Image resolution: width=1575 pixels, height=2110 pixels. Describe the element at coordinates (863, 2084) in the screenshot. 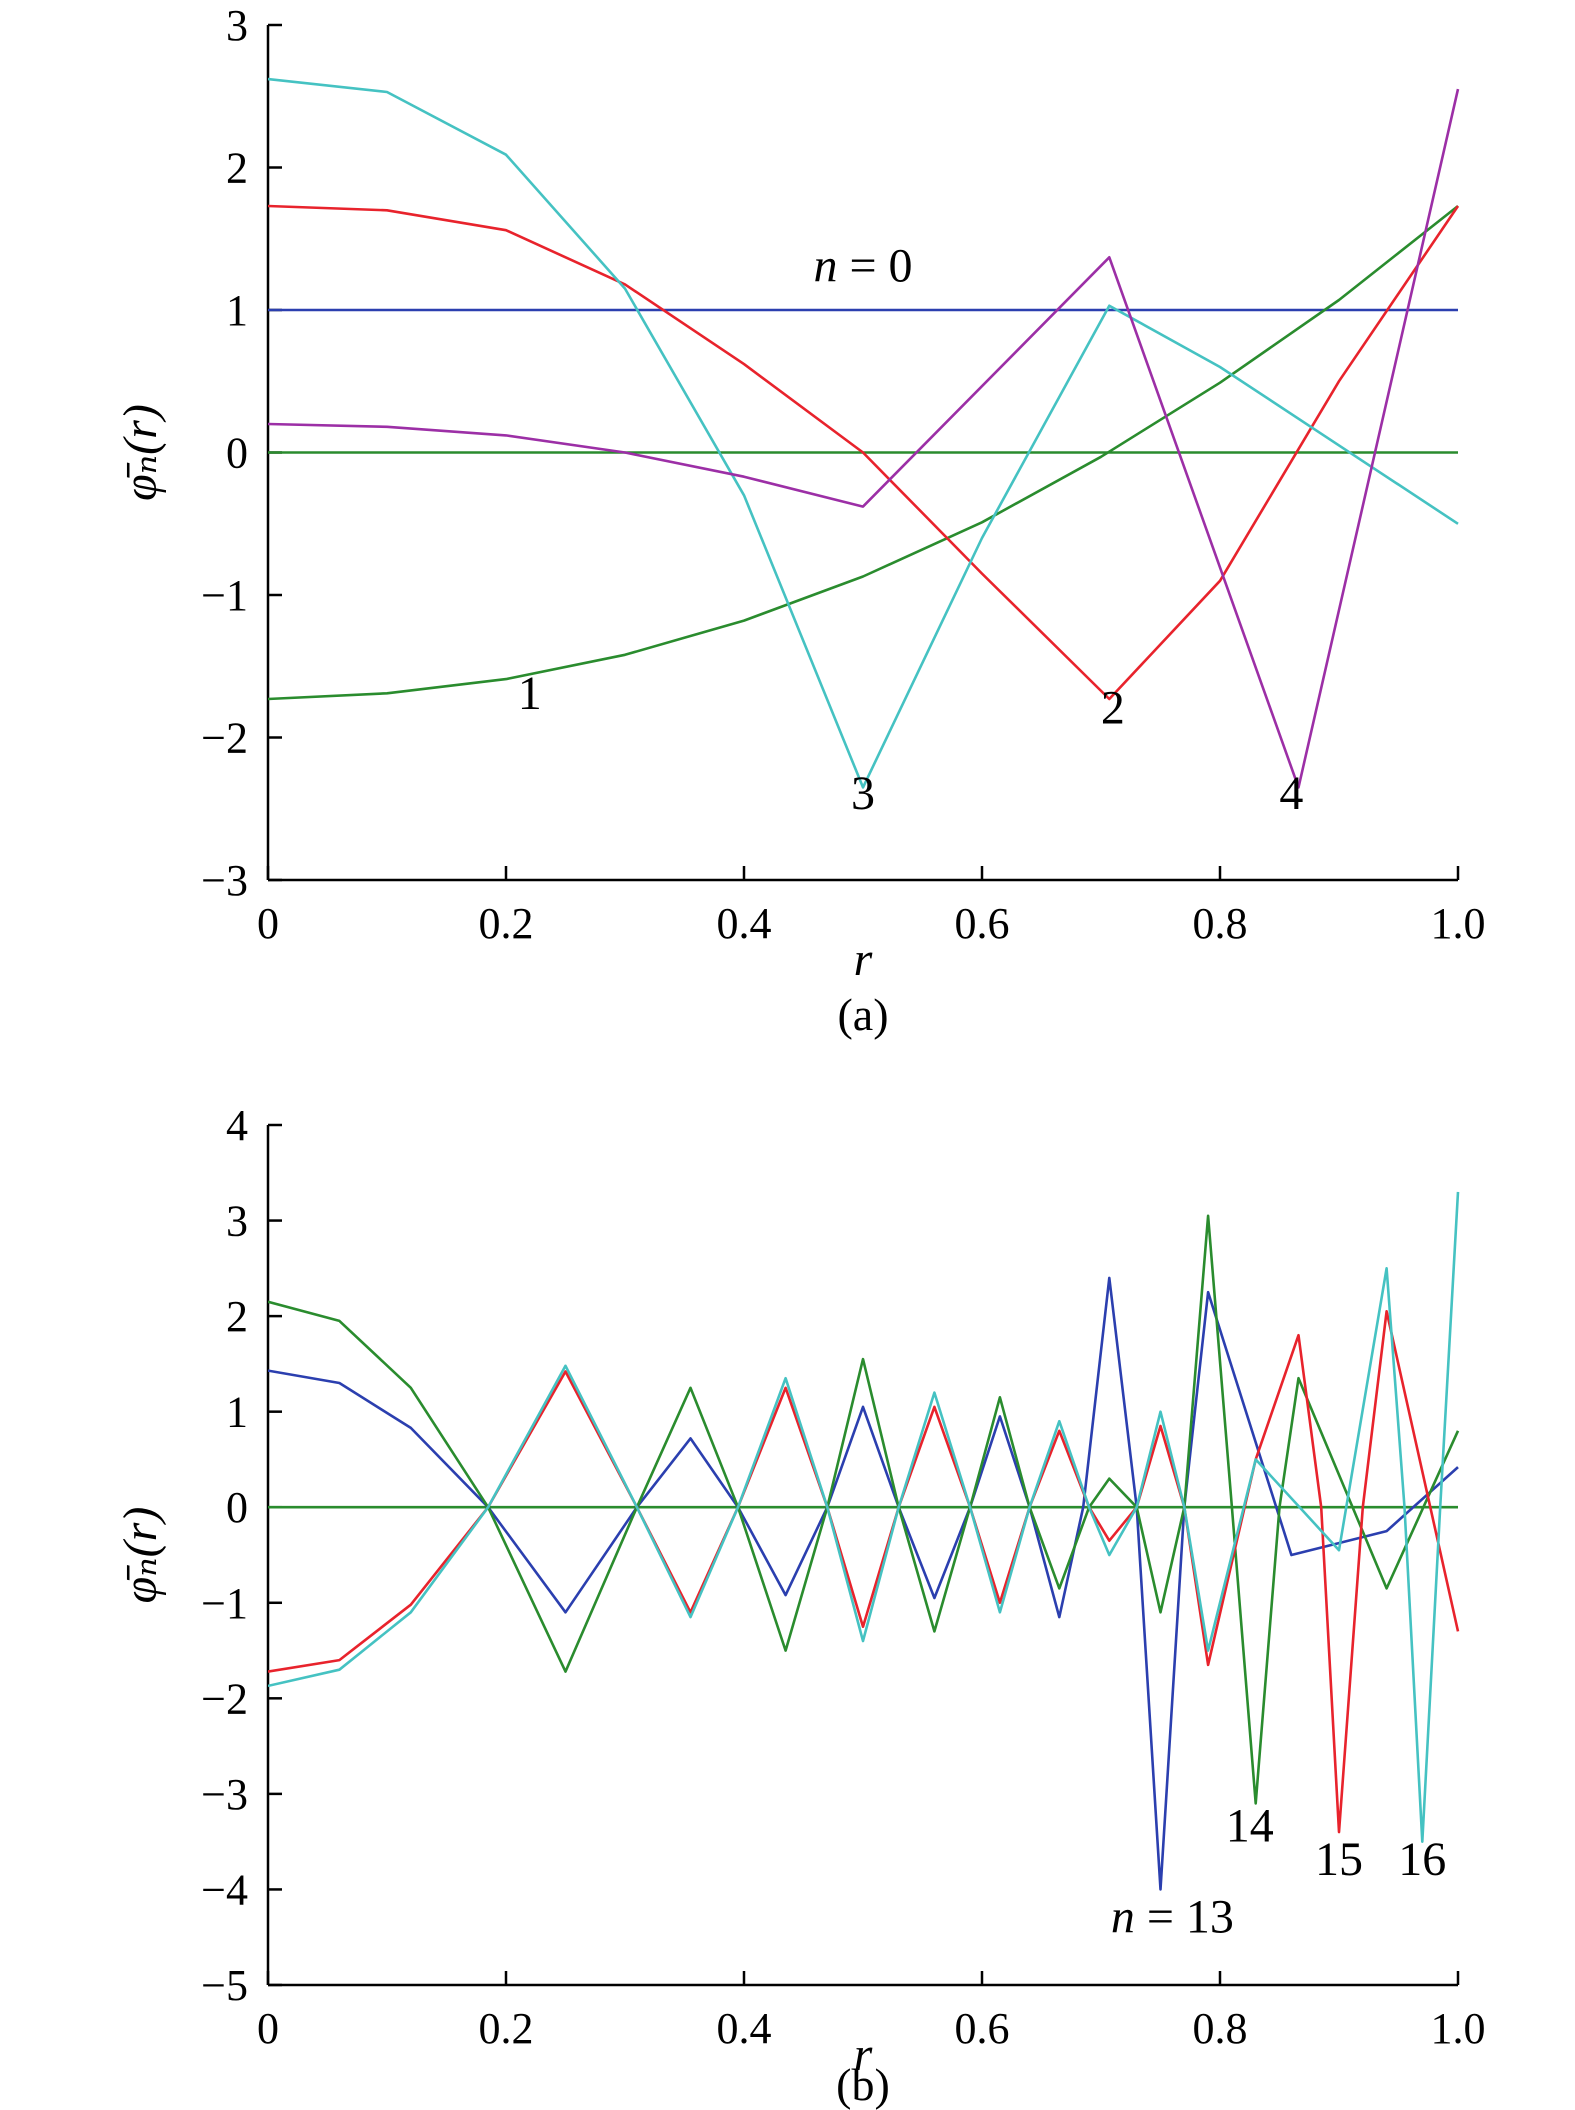

I see `panel-caption: (b)` at that location.